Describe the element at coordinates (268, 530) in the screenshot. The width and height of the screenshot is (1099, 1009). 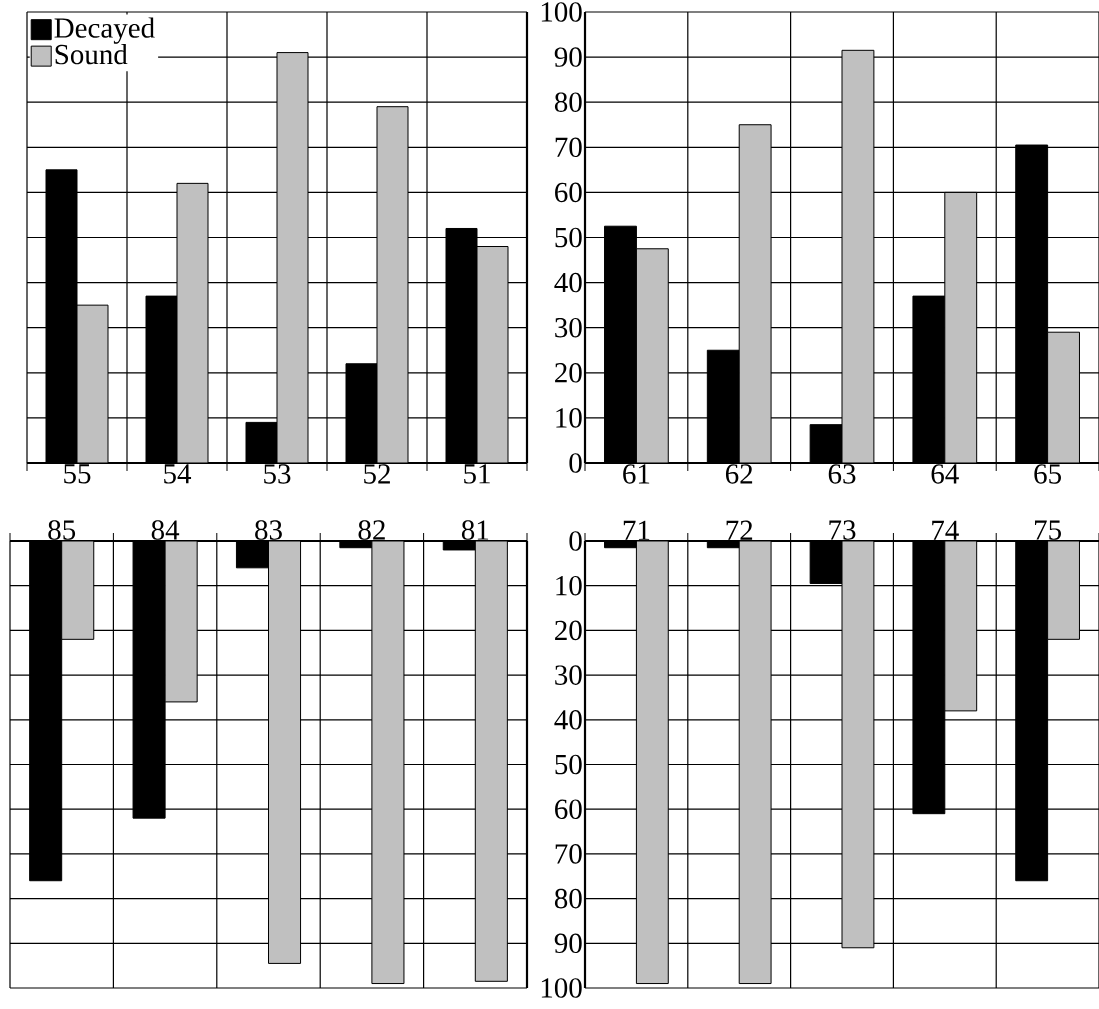
I see `x-tick-label: 83` at that location.